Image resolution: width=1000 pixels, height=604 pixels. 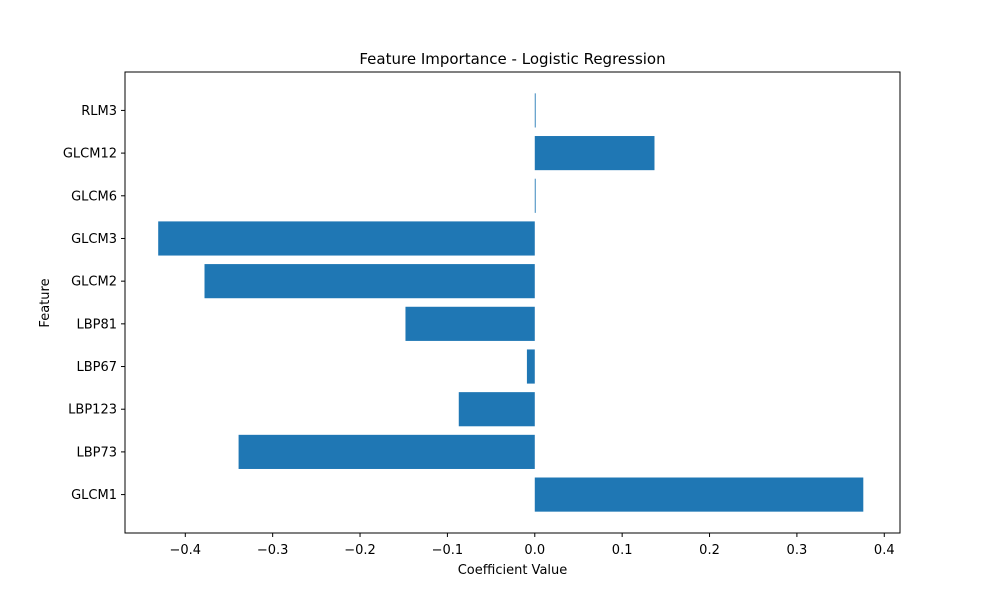 What do you see at coordinates (94, 282) in the screenshot?
I see `y-tick-label: GLCM2` at bounding box center [94, 282].